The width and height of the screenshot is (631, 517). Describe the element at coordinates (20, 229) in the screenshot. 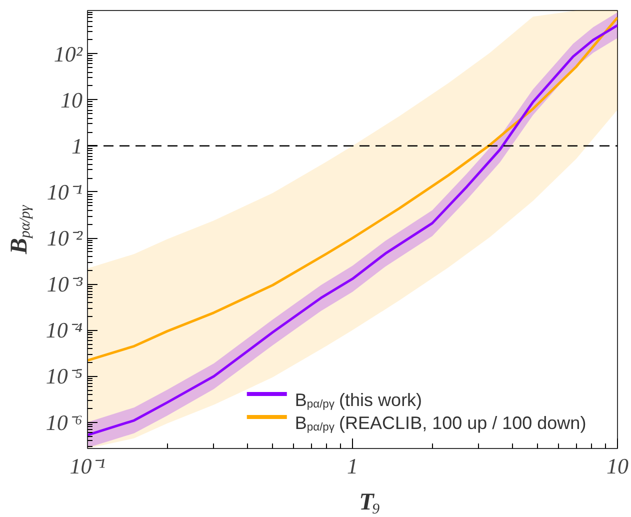

I see `y-axis-title: Bpα/pγ` at that location.